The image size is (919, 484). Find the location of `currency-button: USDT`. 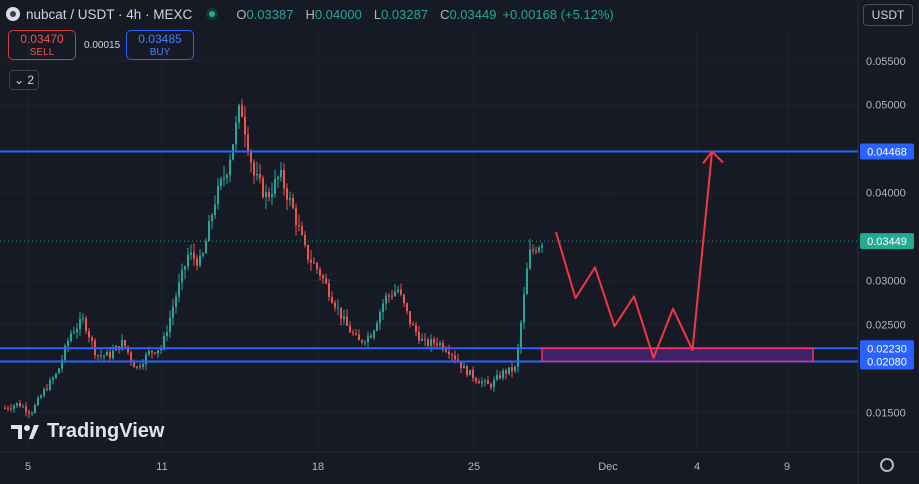

currency-button: USDT is located at coordinates (888, 15).